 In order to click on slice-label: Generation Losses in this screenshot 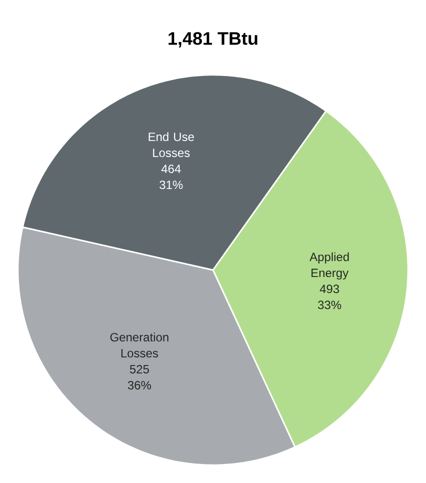, I will do `click(139, 345)`.